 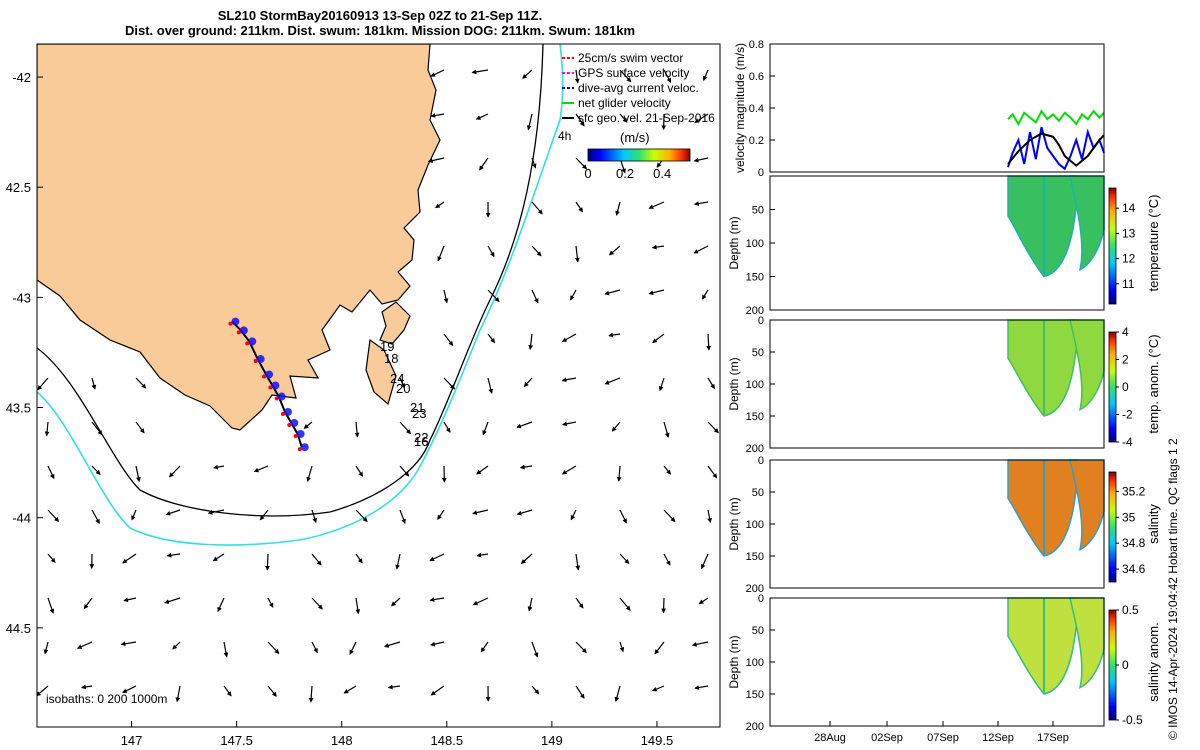 What do you see at coordinates (421, 437) in the screenshot?
I see `track-day-label: 22` at bounding box center [421, 437].